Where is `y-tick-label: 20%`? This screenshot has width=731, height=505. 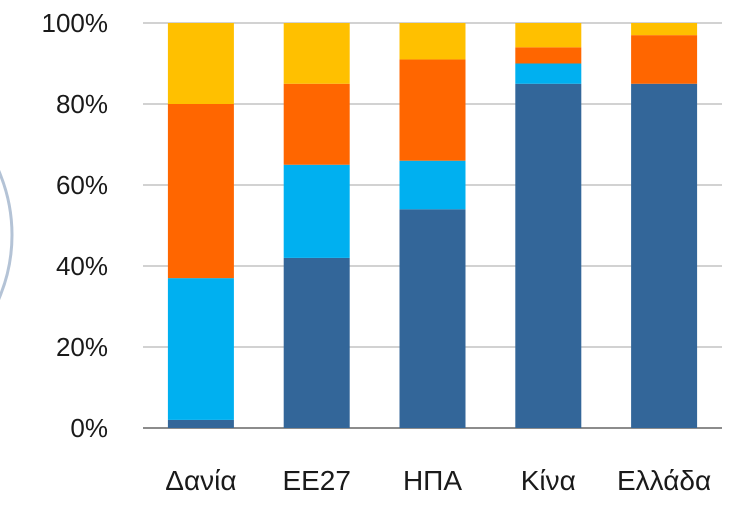
y-tick-label: 20% is located at coordinates (82, 347).